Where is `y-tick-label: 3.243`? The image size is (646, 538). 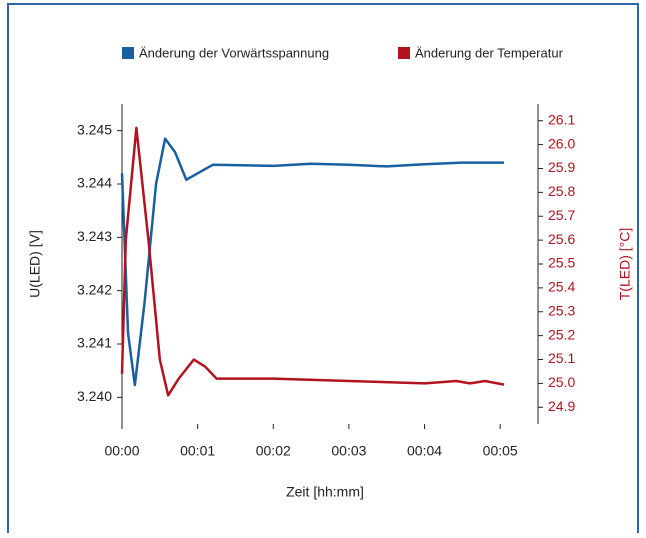 y-tick-label: 3.243 is located at coordinates (94, 236).